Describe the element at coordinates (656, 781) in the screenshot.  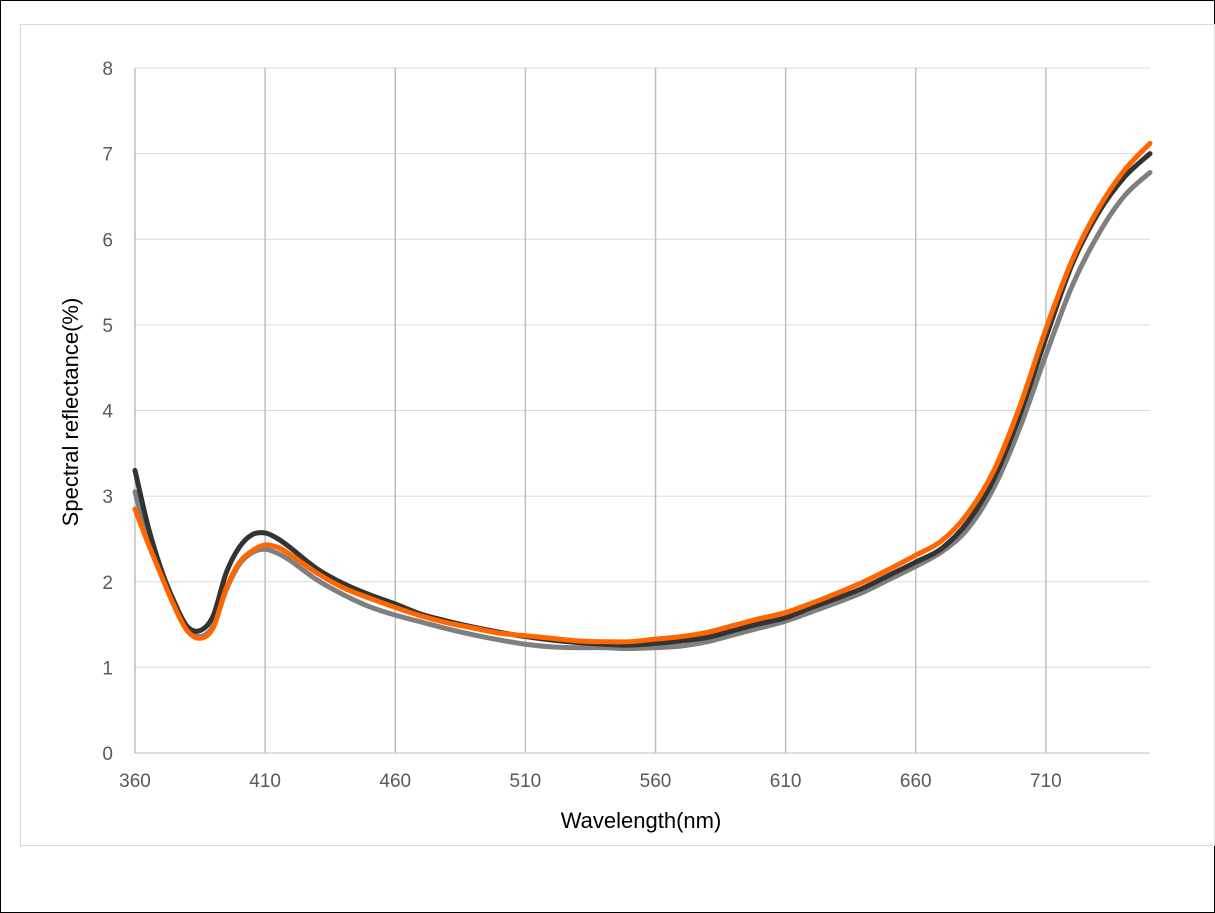
I see `x-tick-label: 560` at that location.